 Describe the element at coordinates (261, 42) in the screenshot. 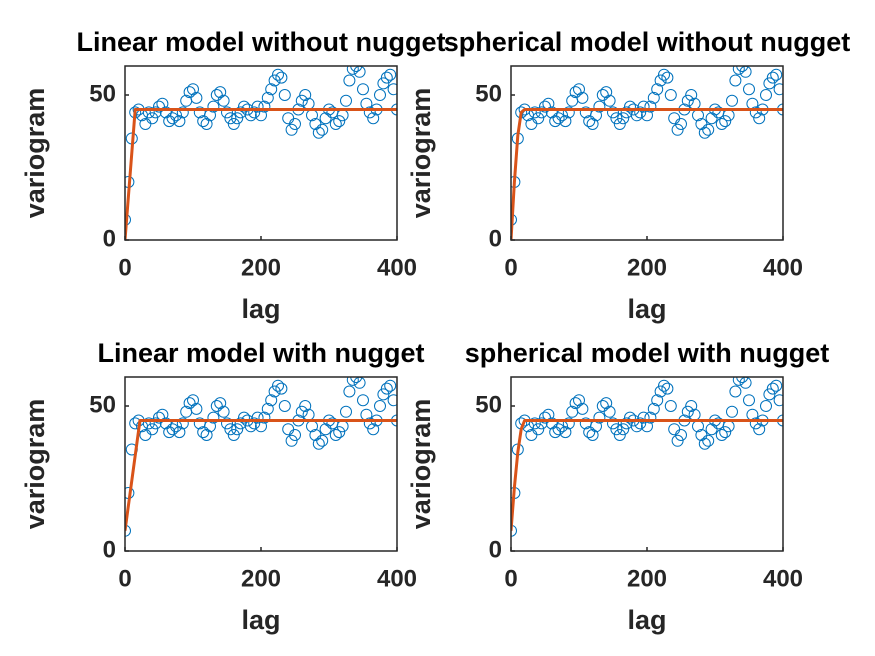

I see `subplot-title: Linear model without nugget` at that location.